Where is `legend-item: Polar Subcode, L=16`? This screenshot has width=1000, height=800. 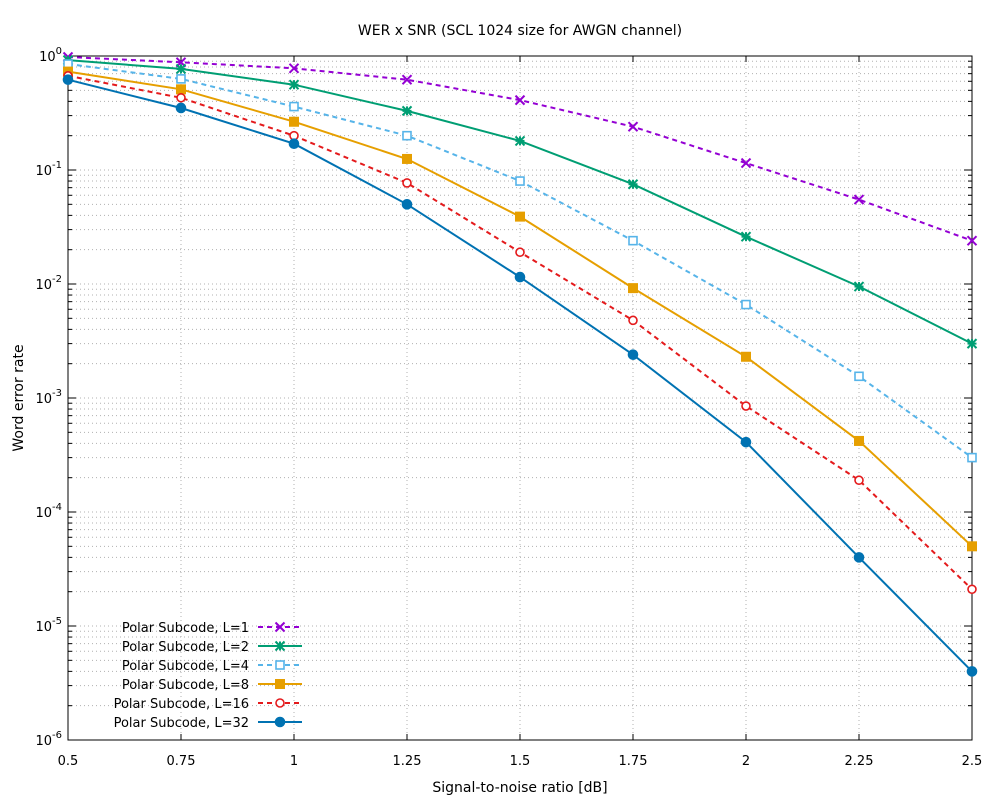
legend-item: Polar Subcode, L=16 is located at coordinates (208, 704).